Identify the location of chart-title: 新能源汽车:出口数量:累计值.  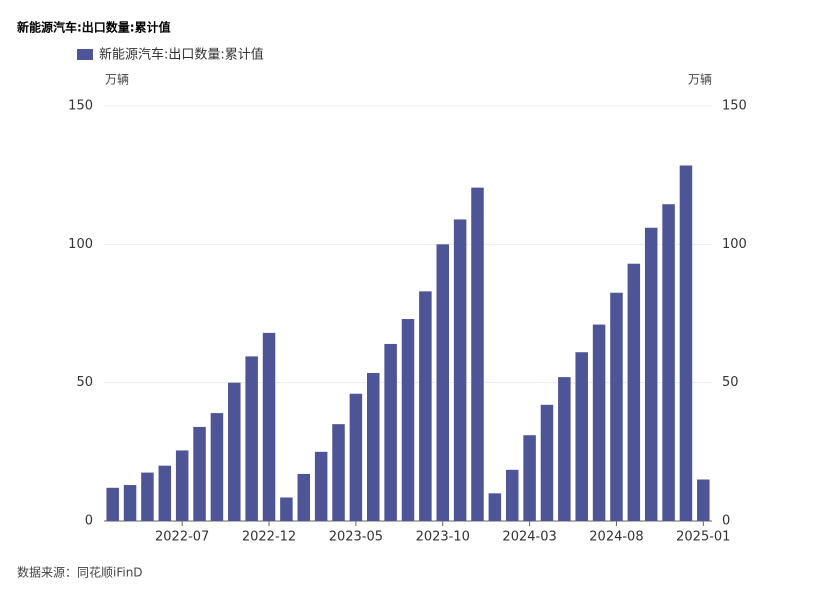
(94, 27).